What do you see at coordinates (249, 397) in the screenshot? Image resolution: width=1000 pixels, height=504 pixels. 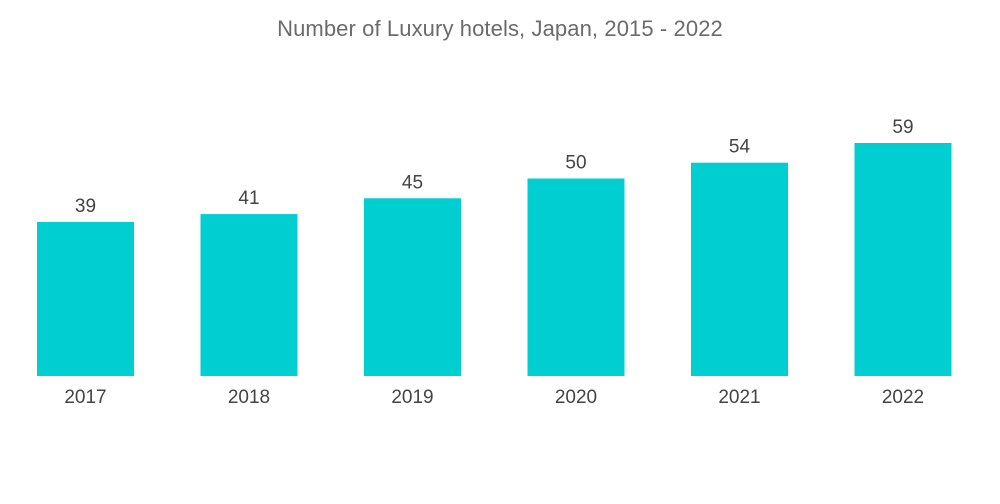 I see `x-tick-label-2018: 2018` at bounding box center [249, 397].